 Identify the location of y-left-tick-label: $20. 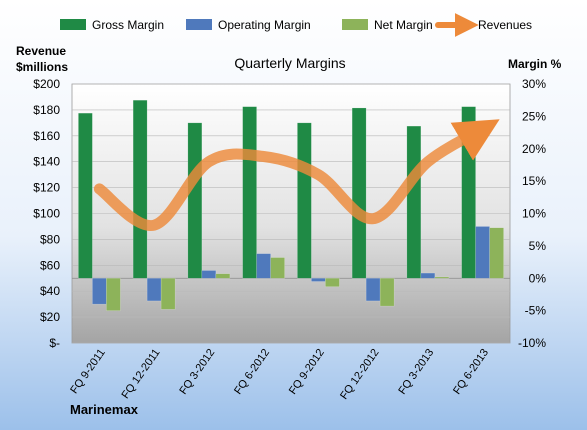
(50, 317).